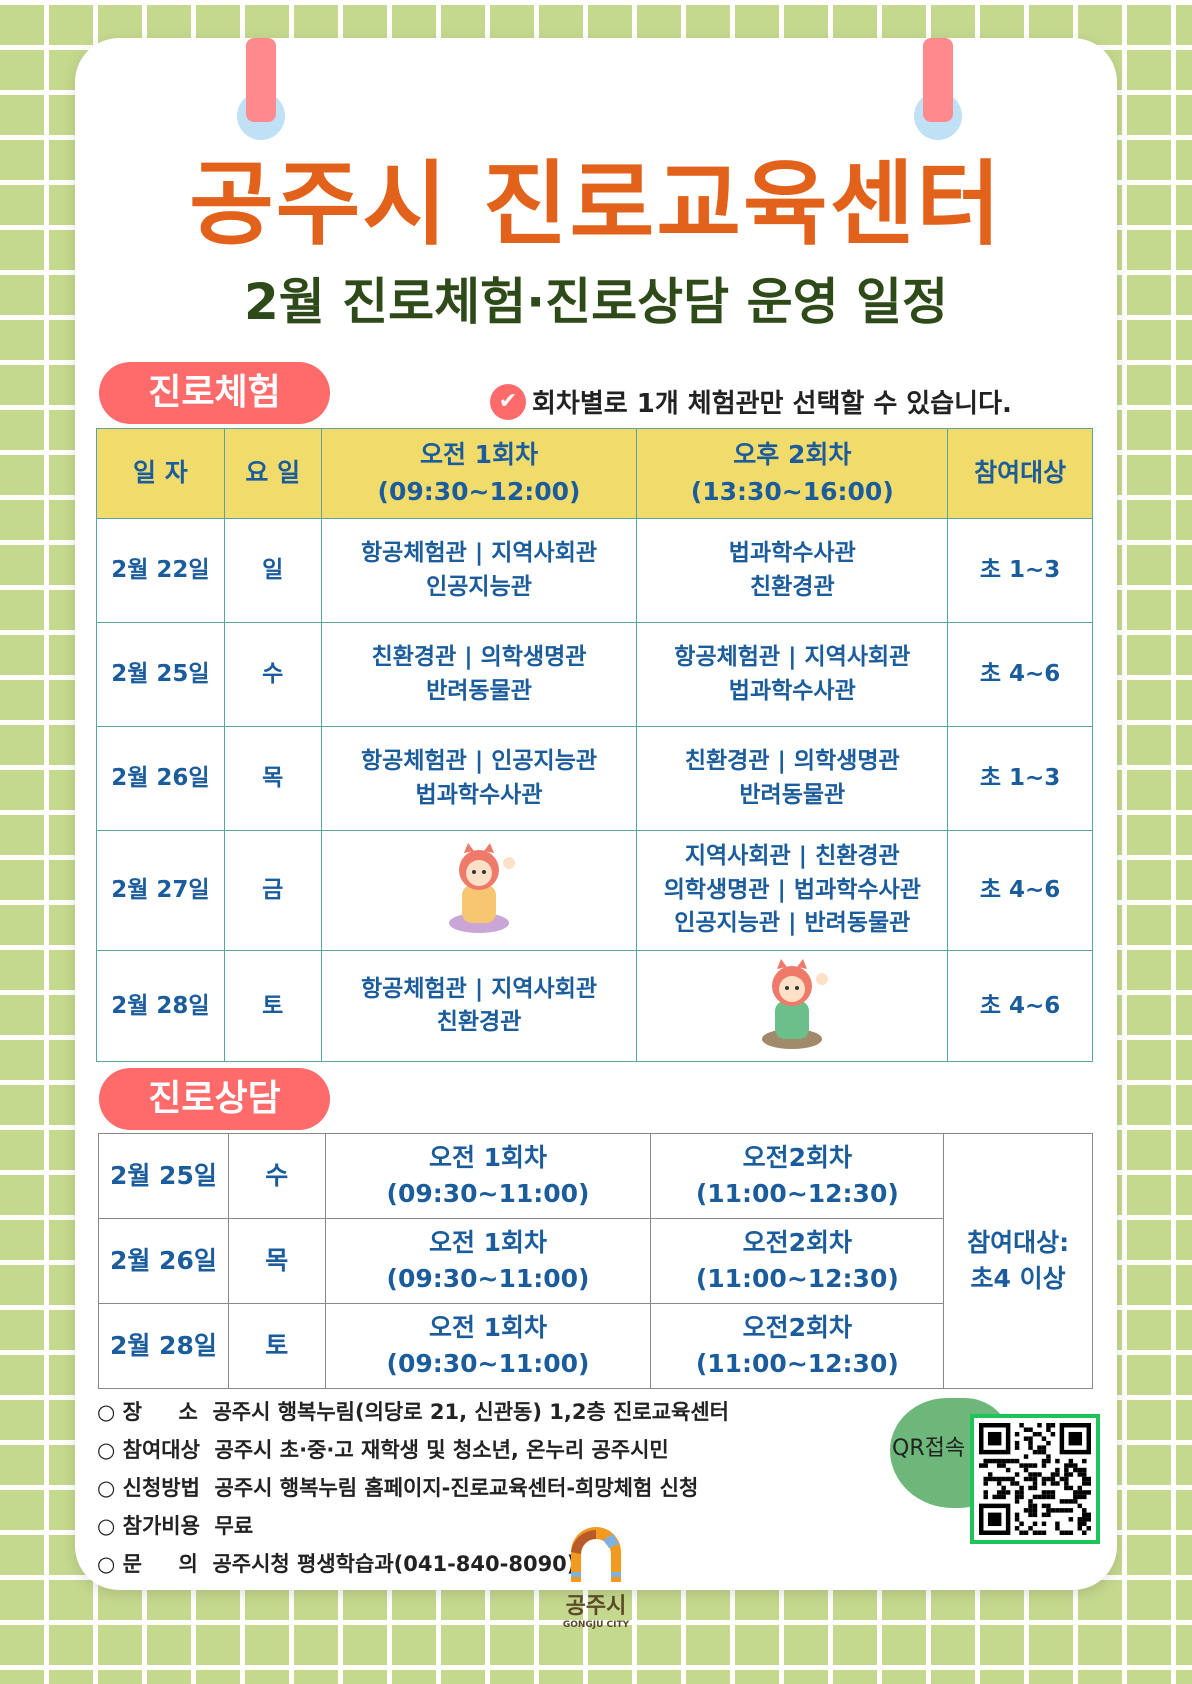 This screenshot has width=1192, height=1684. I want to click on info-line: ○ 장 소 공주시 행복누림(의당로 21, 신관동) 1,2층 진로교육센터, so click(413, 1412).